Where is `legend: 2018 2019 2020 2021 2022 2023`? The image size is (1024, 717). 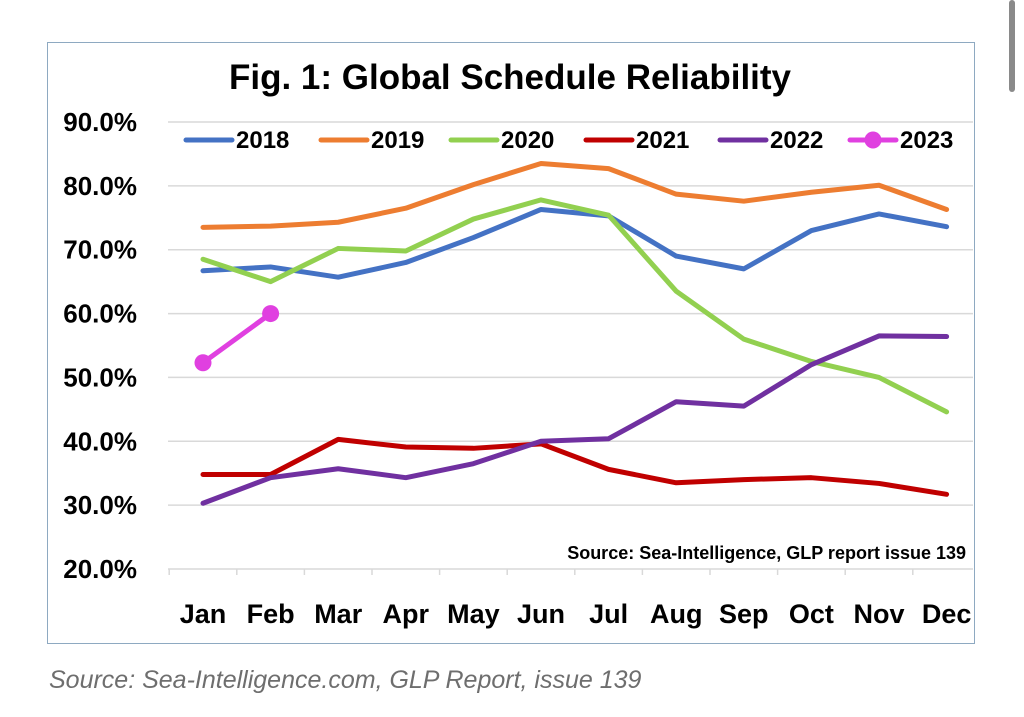 legend: 2018 2019 2020 2021 2022 2023 is located at coordinates (568, 140).